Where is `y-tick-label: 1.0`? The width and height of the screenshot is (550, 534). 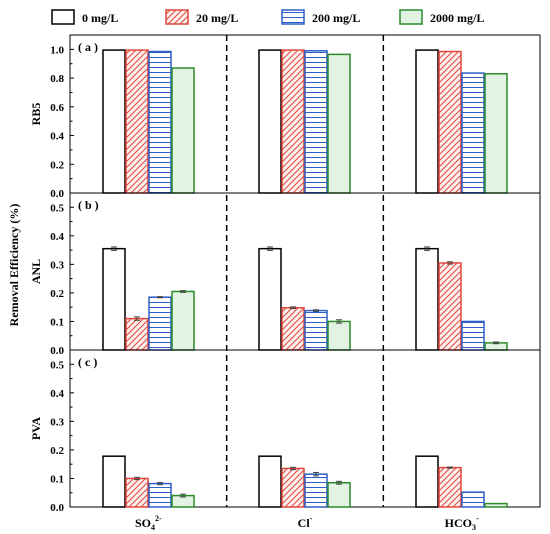 y-tick-label: 1.0 is located at coordinates (57, 50).